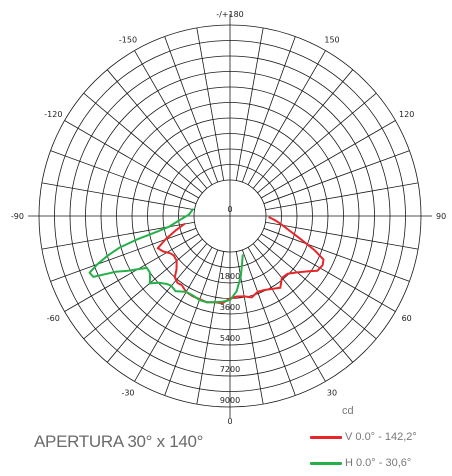  Describe the element at coordinates (53, 318) in the screenshot. I see `angle-label: -60` at that location.